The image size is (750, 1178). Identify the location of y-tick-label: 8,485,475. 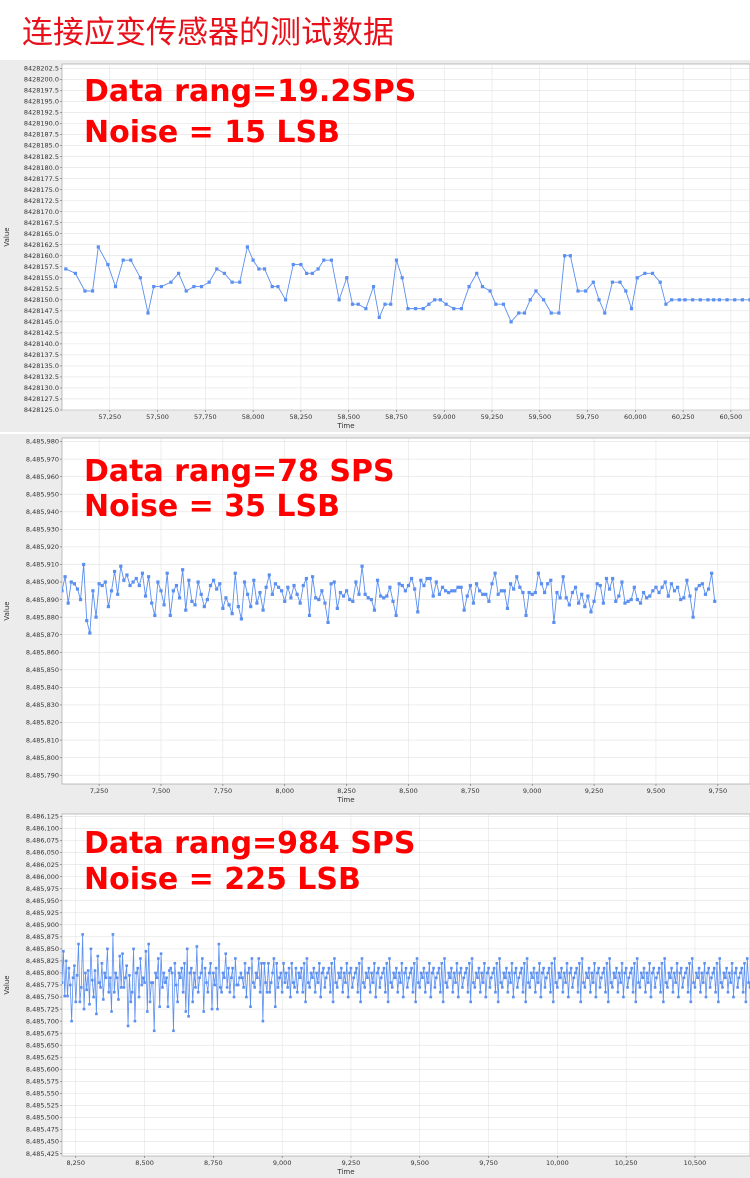
(42, 1130).